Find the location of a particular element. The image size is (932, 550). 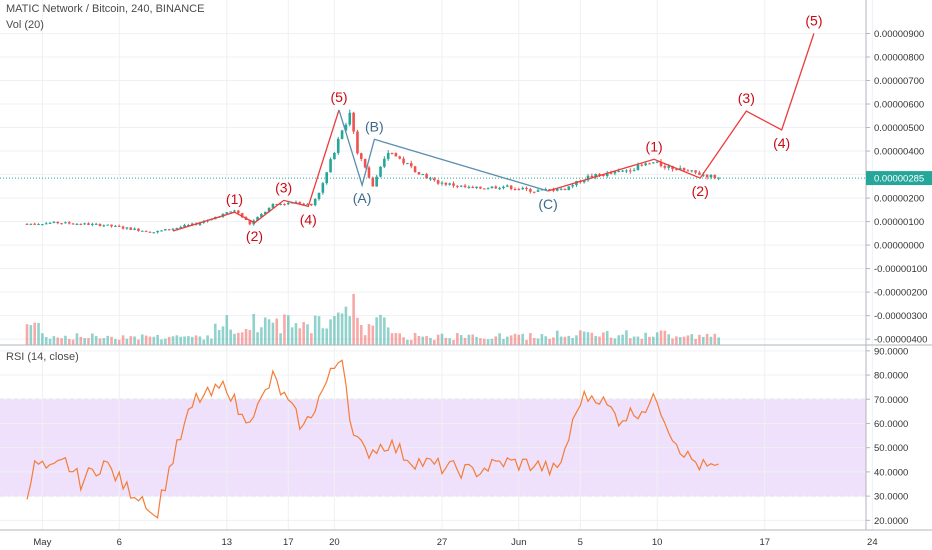

volume-indicator-label: Vol (20) is located at coordinates (25, 25).